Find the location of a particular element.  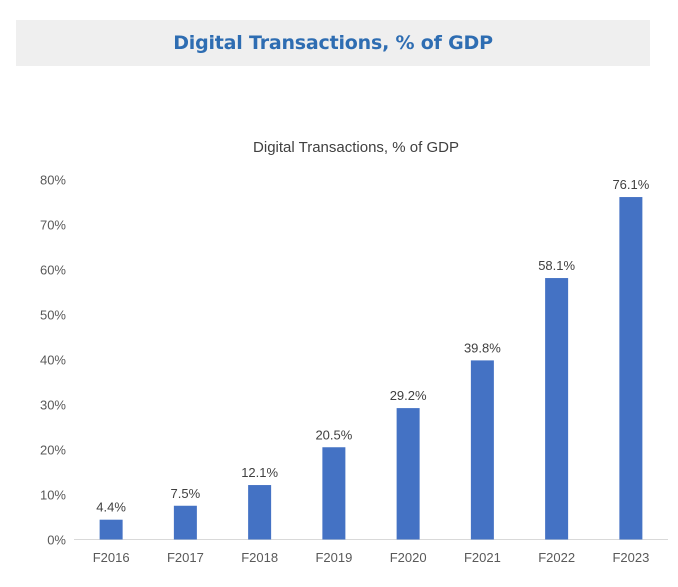

x-tick-label: F2018 is located at coordinates (259, 557).